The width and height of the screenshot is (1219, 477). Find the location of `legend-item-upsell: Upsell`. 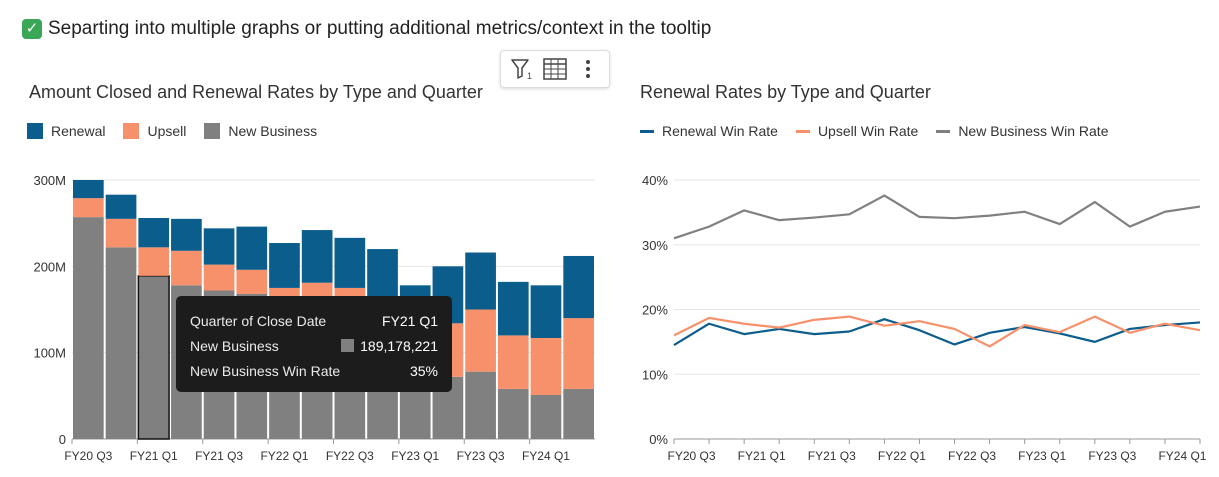

legend-item-upsell: Upsell is located at coordinates (154, 131).